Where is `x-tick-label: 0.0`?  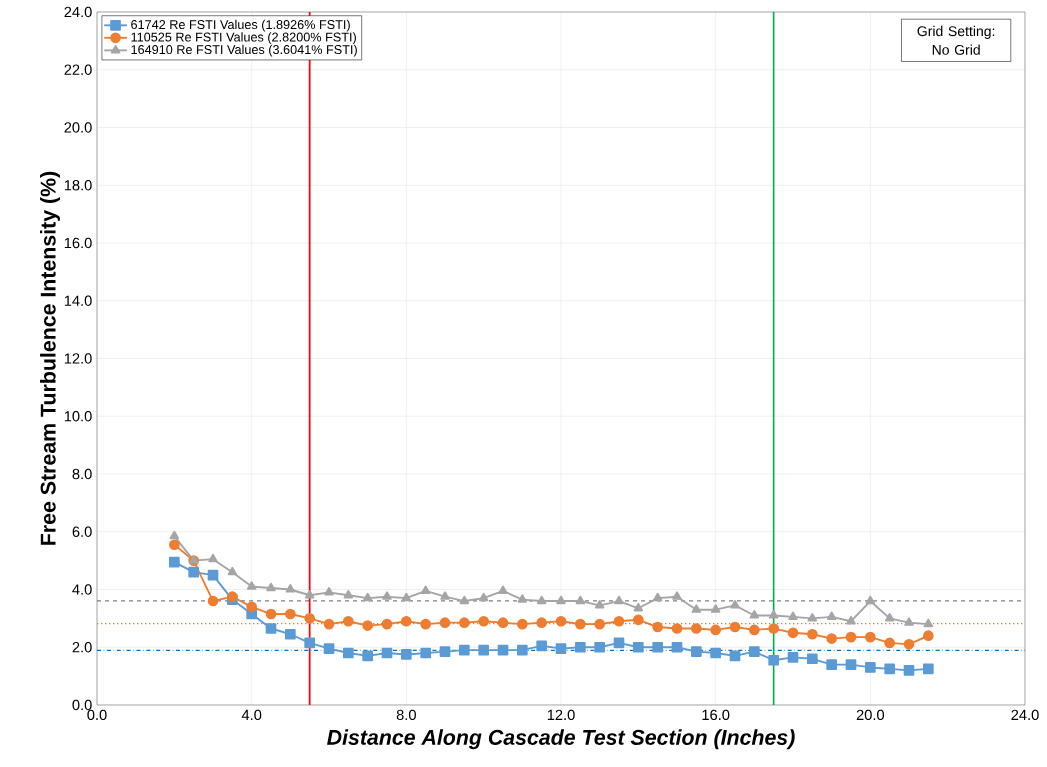 x-tick-label: 0.0 is located at coordinates (97, 715).